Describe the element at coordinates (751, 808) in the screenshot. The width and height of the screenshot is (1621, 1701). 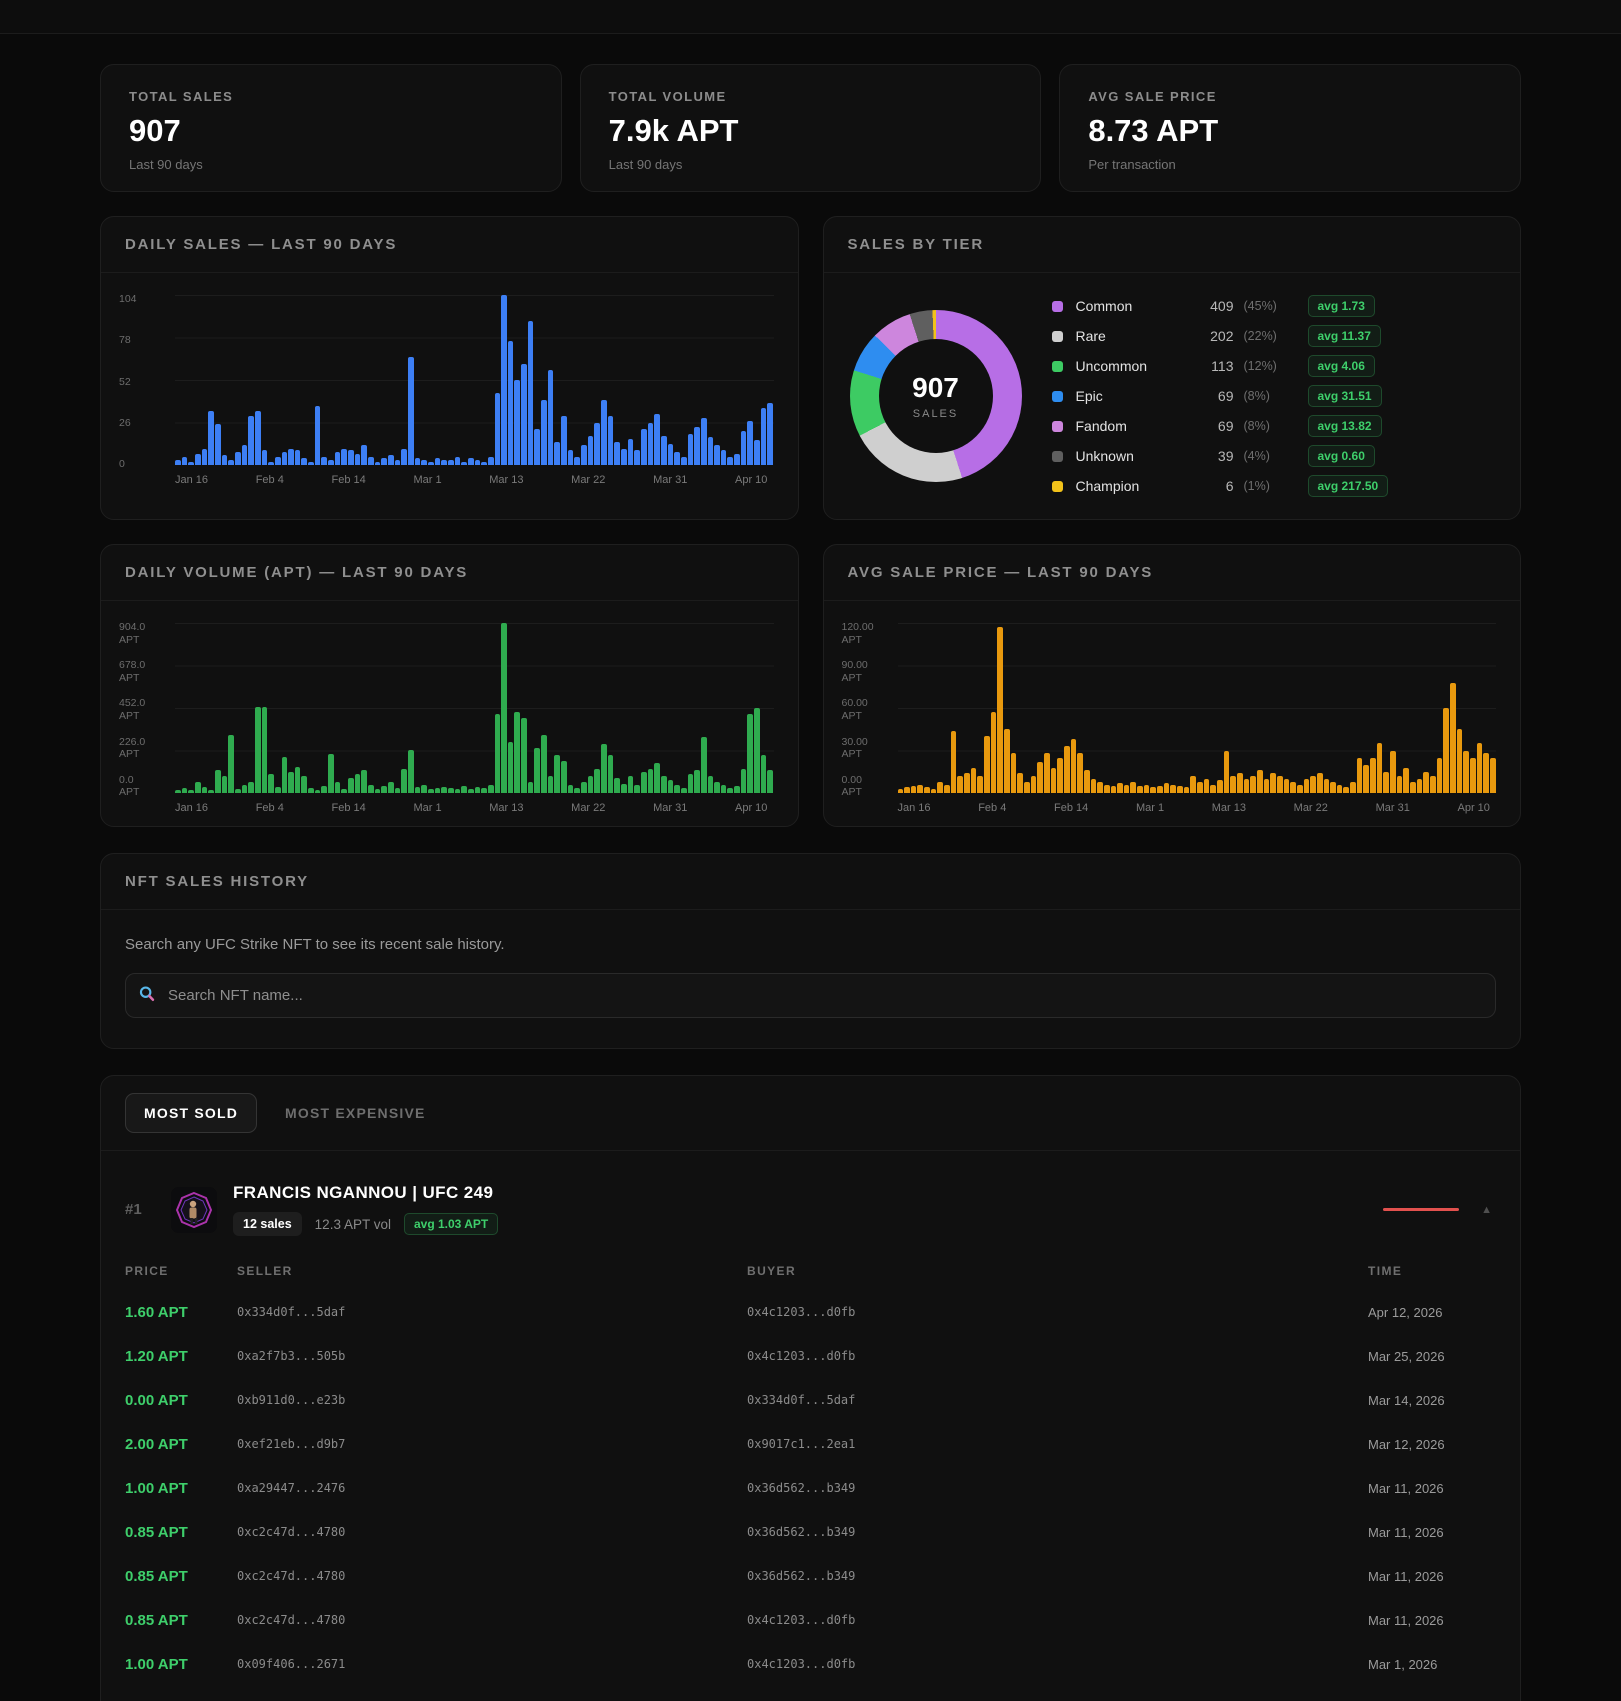
I see `x-axis-label: Apr 10` at that location.